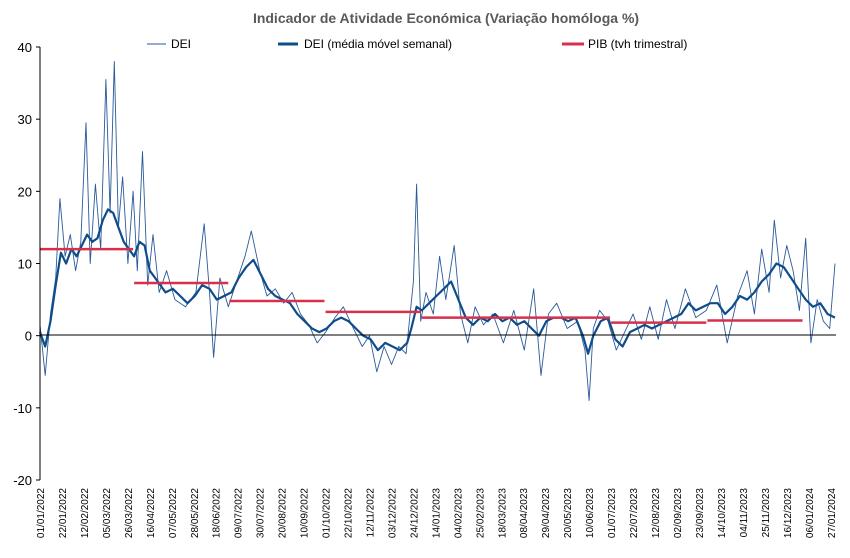  Describe the element at coordinates (41, 513) in the screenshot. I see `x-tick-label: 01/01/2022` at that location.